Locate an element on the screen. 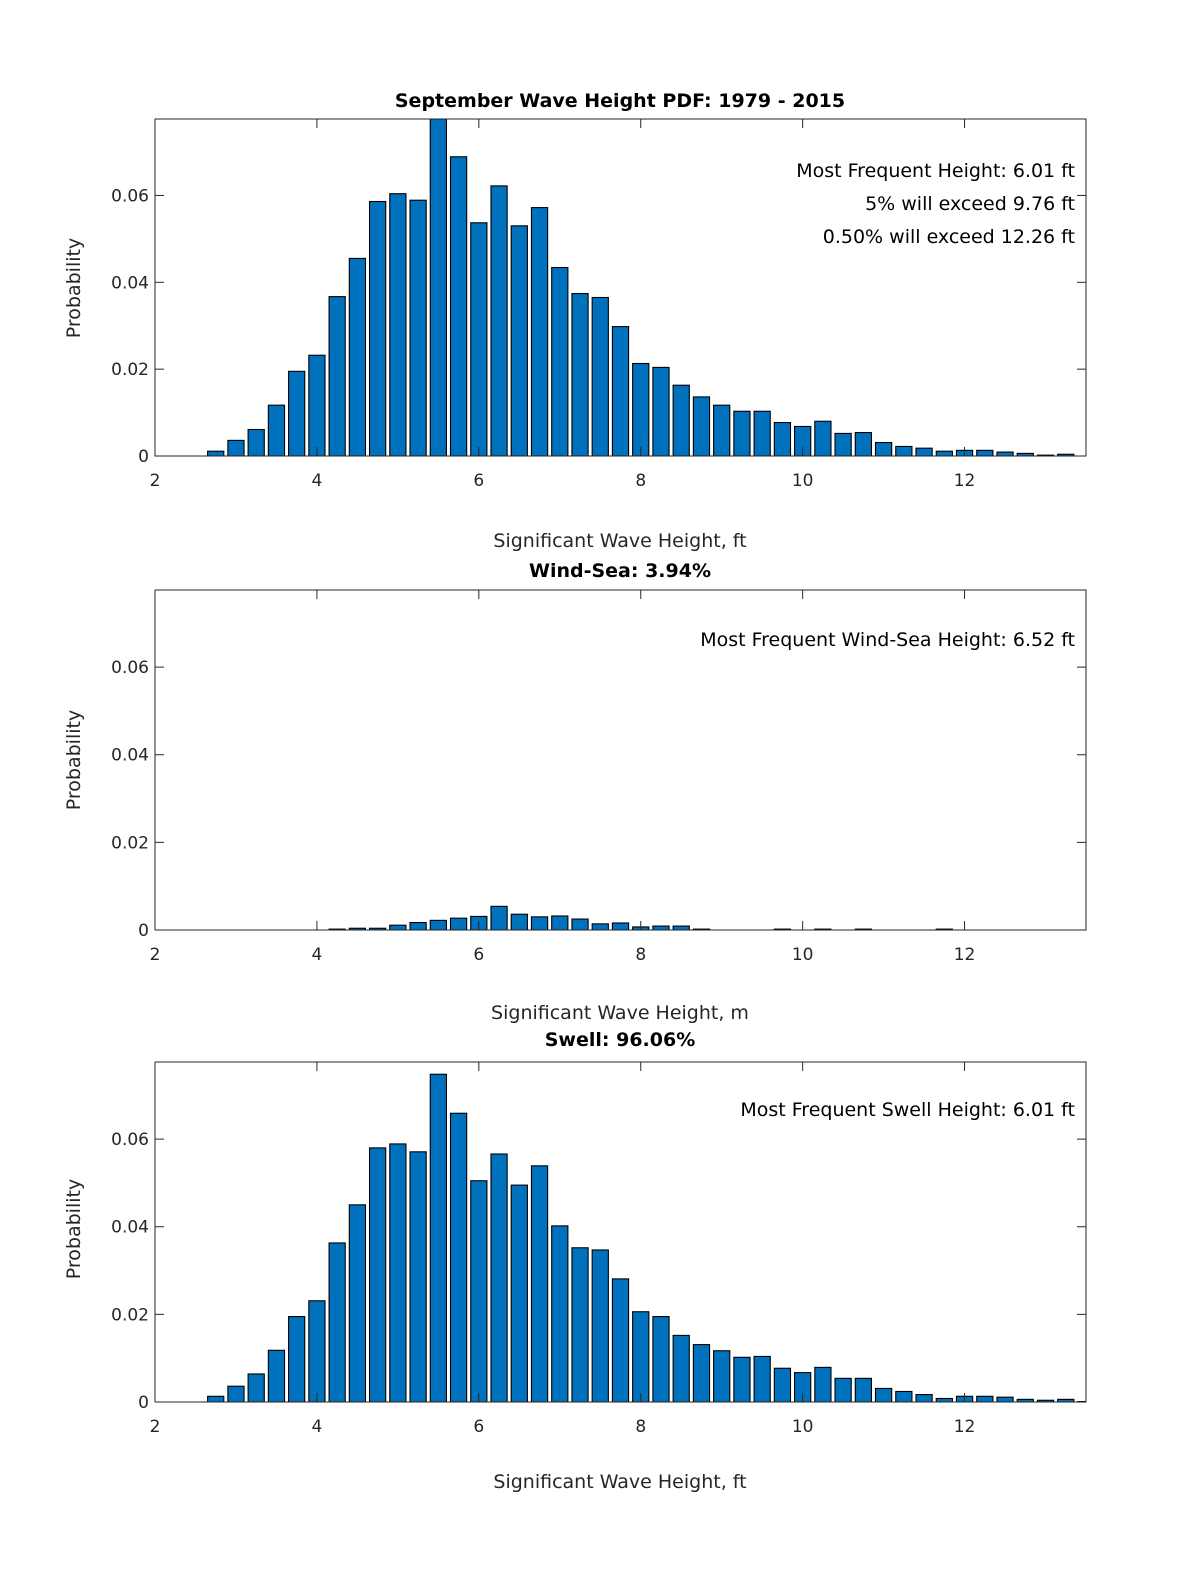 The width and height of the screenshot is (1200, 1575). annotation-most-frequent-wind-sea: Most Frequent Wind-Sea Height: 6.52 ft is located at coordinates (887, 640).